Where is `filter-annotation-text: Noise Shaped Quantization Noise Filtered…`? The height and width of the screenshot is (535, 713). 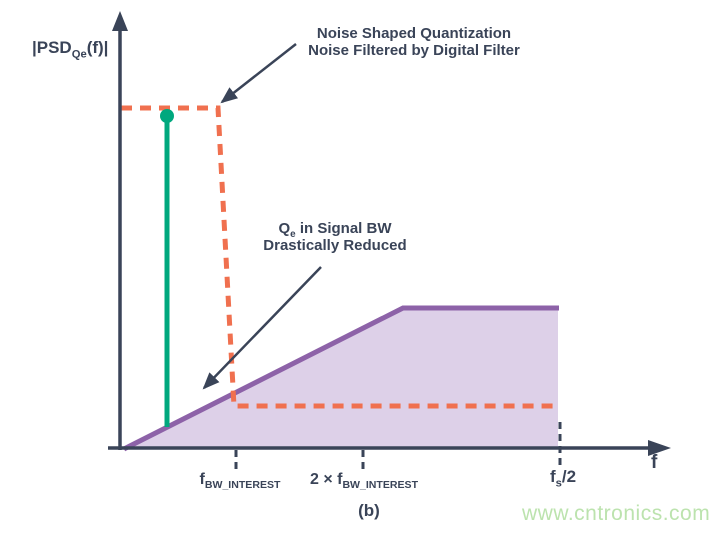 filter-annotation-text: Noise Shaped Quantization Noise Filtered… is located at coordinates (414, 42).